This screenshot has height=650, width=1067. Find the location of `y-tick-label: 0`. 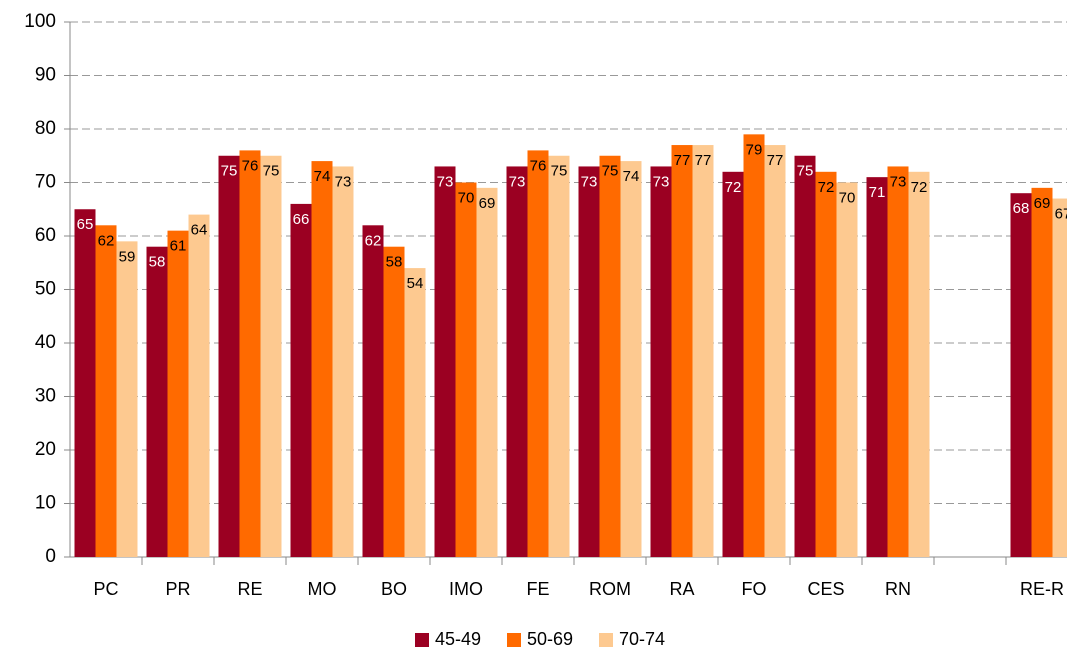

y-tick-label: 0 is located at coordinates (50, 556).